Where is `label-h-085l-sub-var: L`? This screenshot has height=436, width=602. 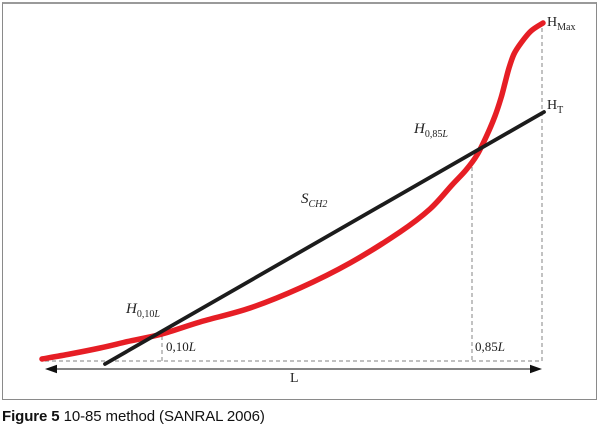
label-h-085l-sub-var: L is located at coordinates (445, 134).